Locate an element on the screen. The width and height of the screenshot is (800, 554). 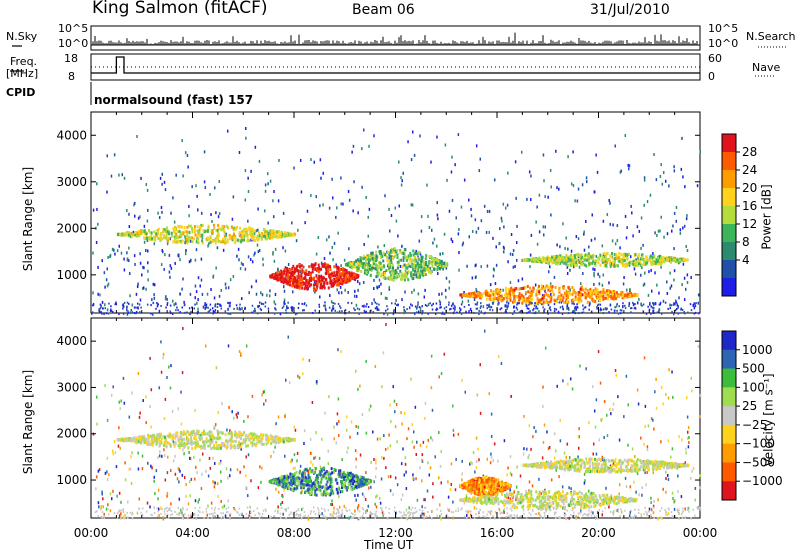
freq-unit: [MHz] is located at coordinates (22, 73).